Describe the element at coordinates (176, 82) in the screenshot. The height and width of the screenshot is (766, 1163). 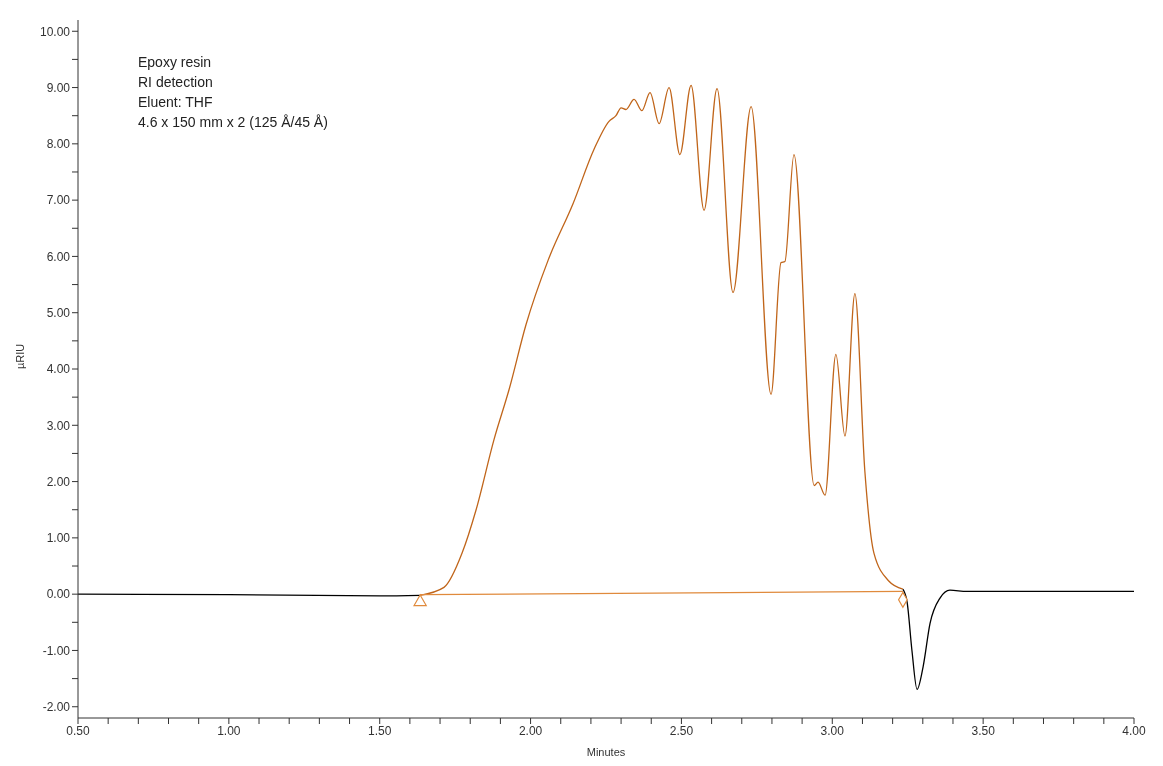
I see `annotation: RI detection` at that location.